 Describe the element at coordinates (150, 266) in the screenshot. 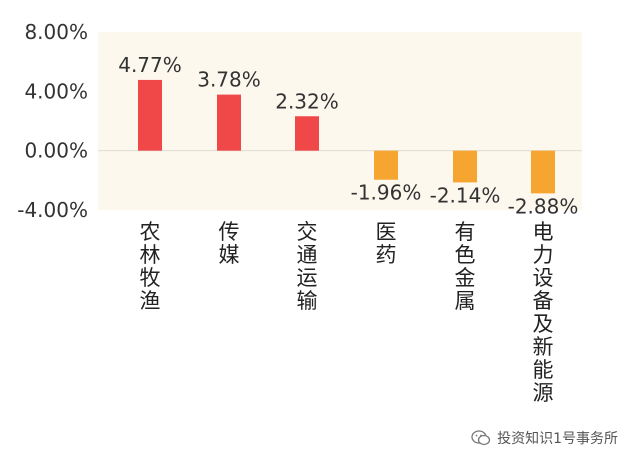

I see `category-label: 农林牧渔` at that location.